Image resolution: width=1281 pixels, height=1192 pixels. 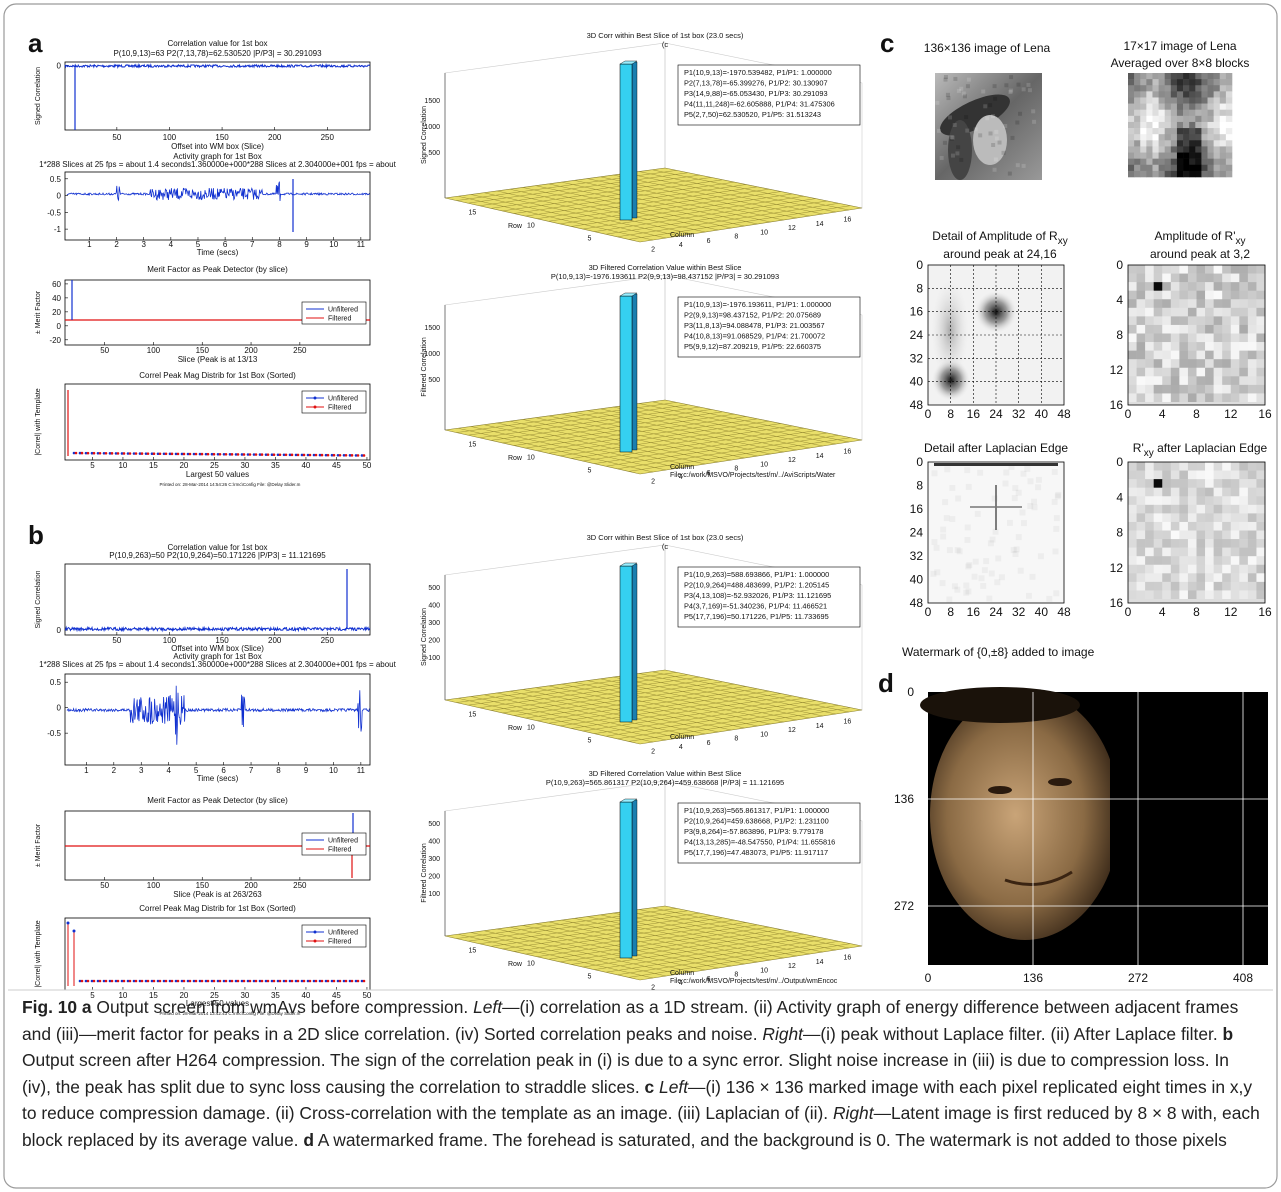 What do you see at coordinates (58, 229) in the screenshot?
I see `y-tick-label: -1` at bounding box center [58, 229].